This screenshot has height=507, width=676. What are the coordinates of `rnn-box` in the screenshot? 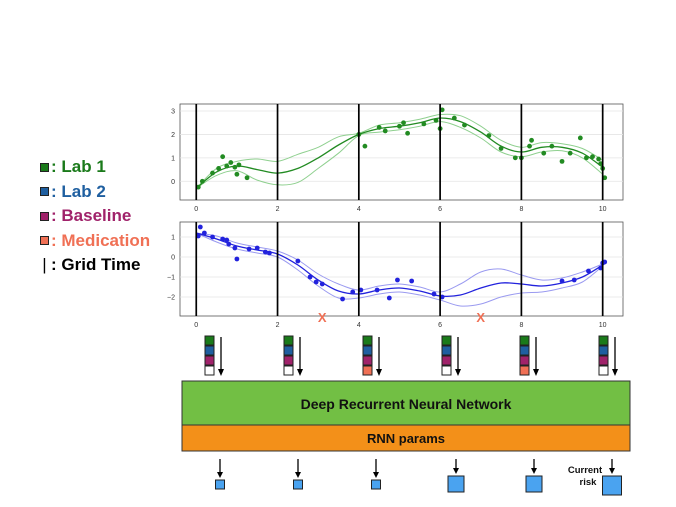 It's located at (406, 403).